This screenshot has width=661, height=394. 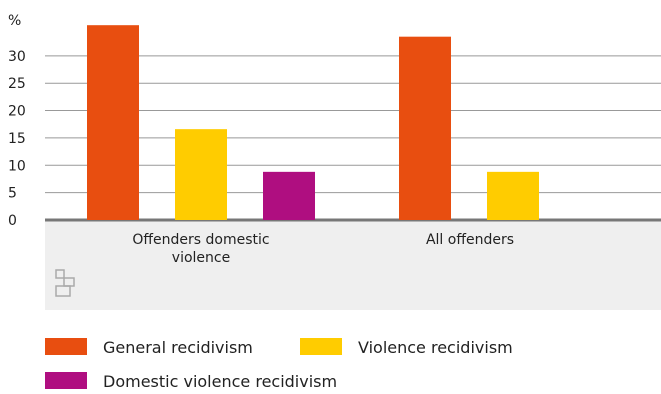 I want to click on y-tick-label: 30, so click(x=17, y=57).